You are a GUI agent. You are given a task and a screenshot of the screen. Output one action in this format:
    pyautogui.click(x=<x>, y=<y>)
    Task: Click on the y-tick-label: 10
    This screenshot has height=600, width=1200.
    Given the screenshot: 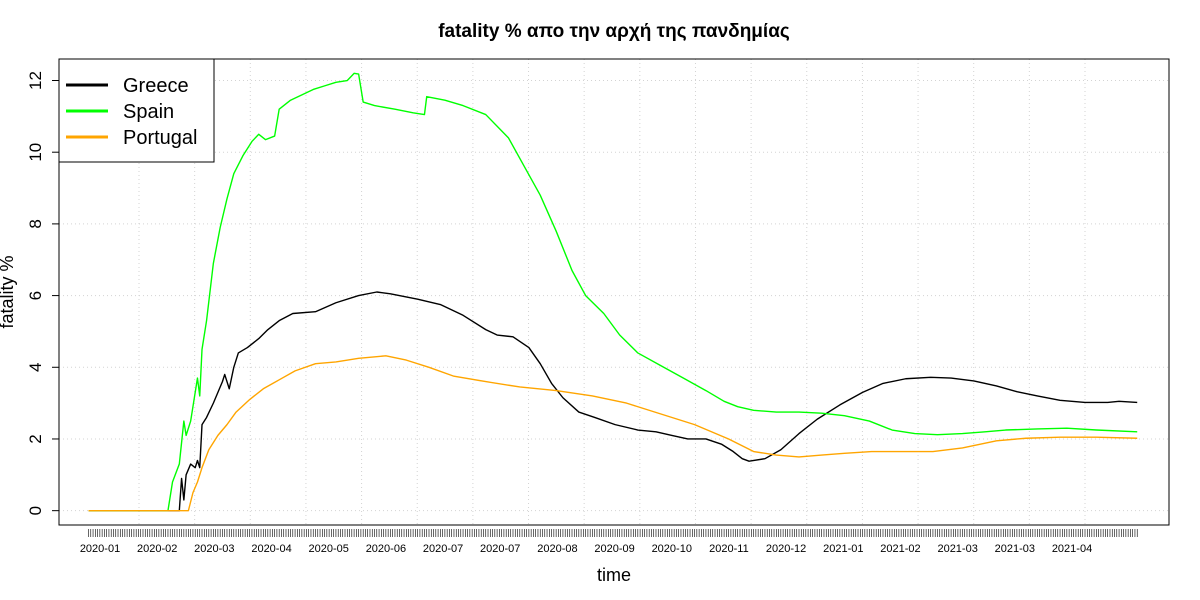 What is the action you would take?
    pyautogui.click(x=35, y=152)
    